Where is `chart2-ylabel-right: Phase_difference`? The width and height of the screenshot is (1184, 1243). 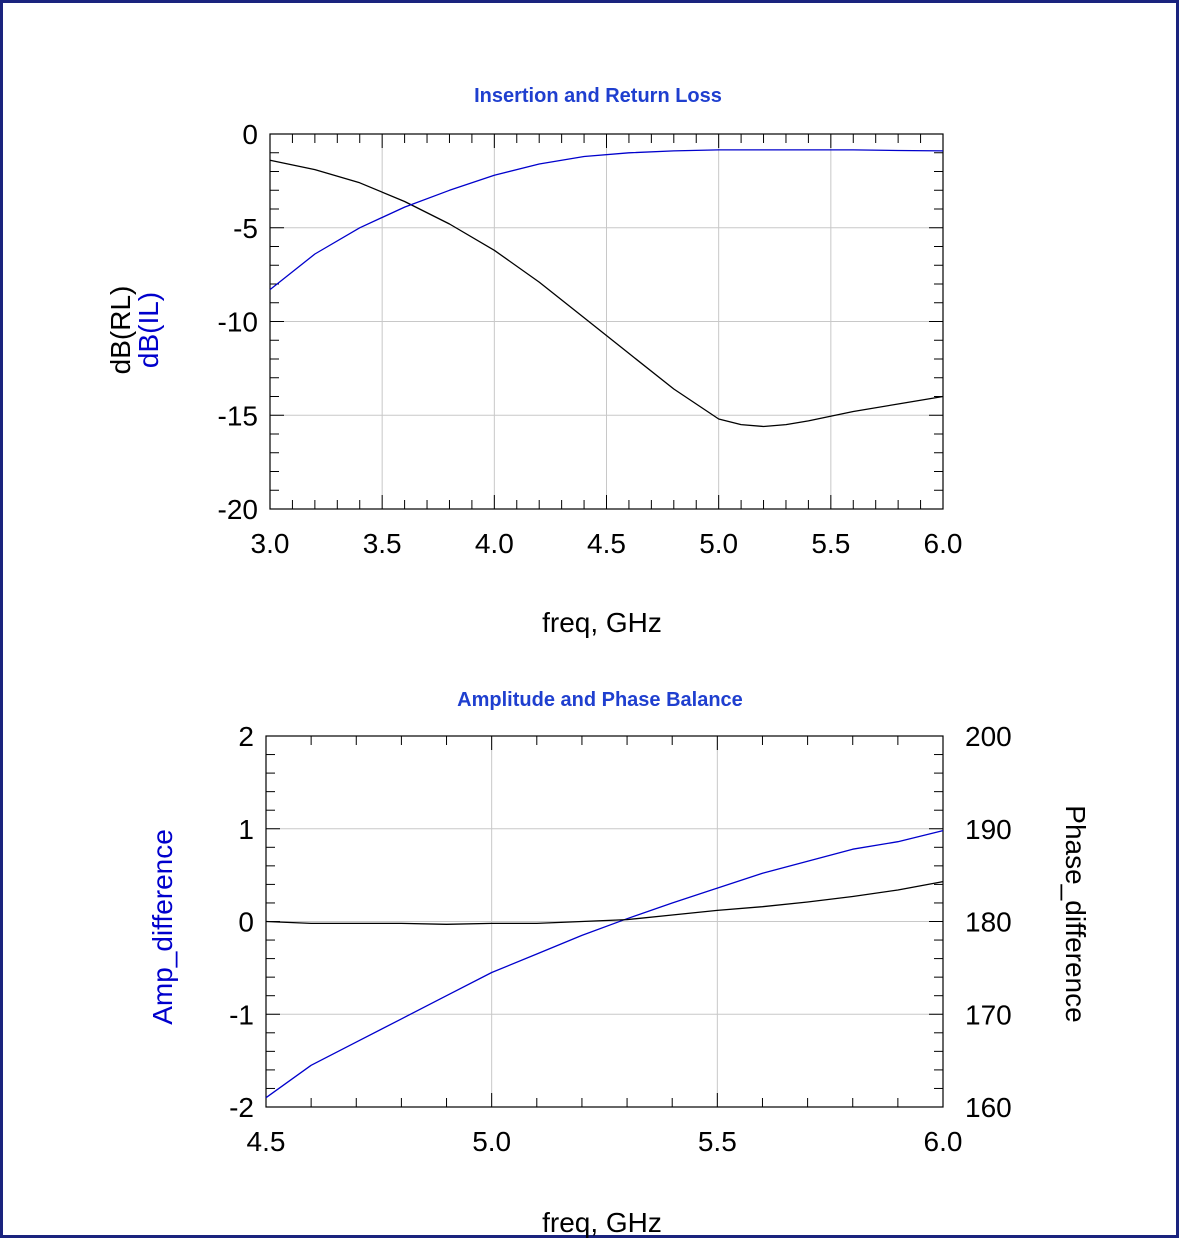 chart2-ylabel-right: Phase_difference is located at coordinates (1075, 913).